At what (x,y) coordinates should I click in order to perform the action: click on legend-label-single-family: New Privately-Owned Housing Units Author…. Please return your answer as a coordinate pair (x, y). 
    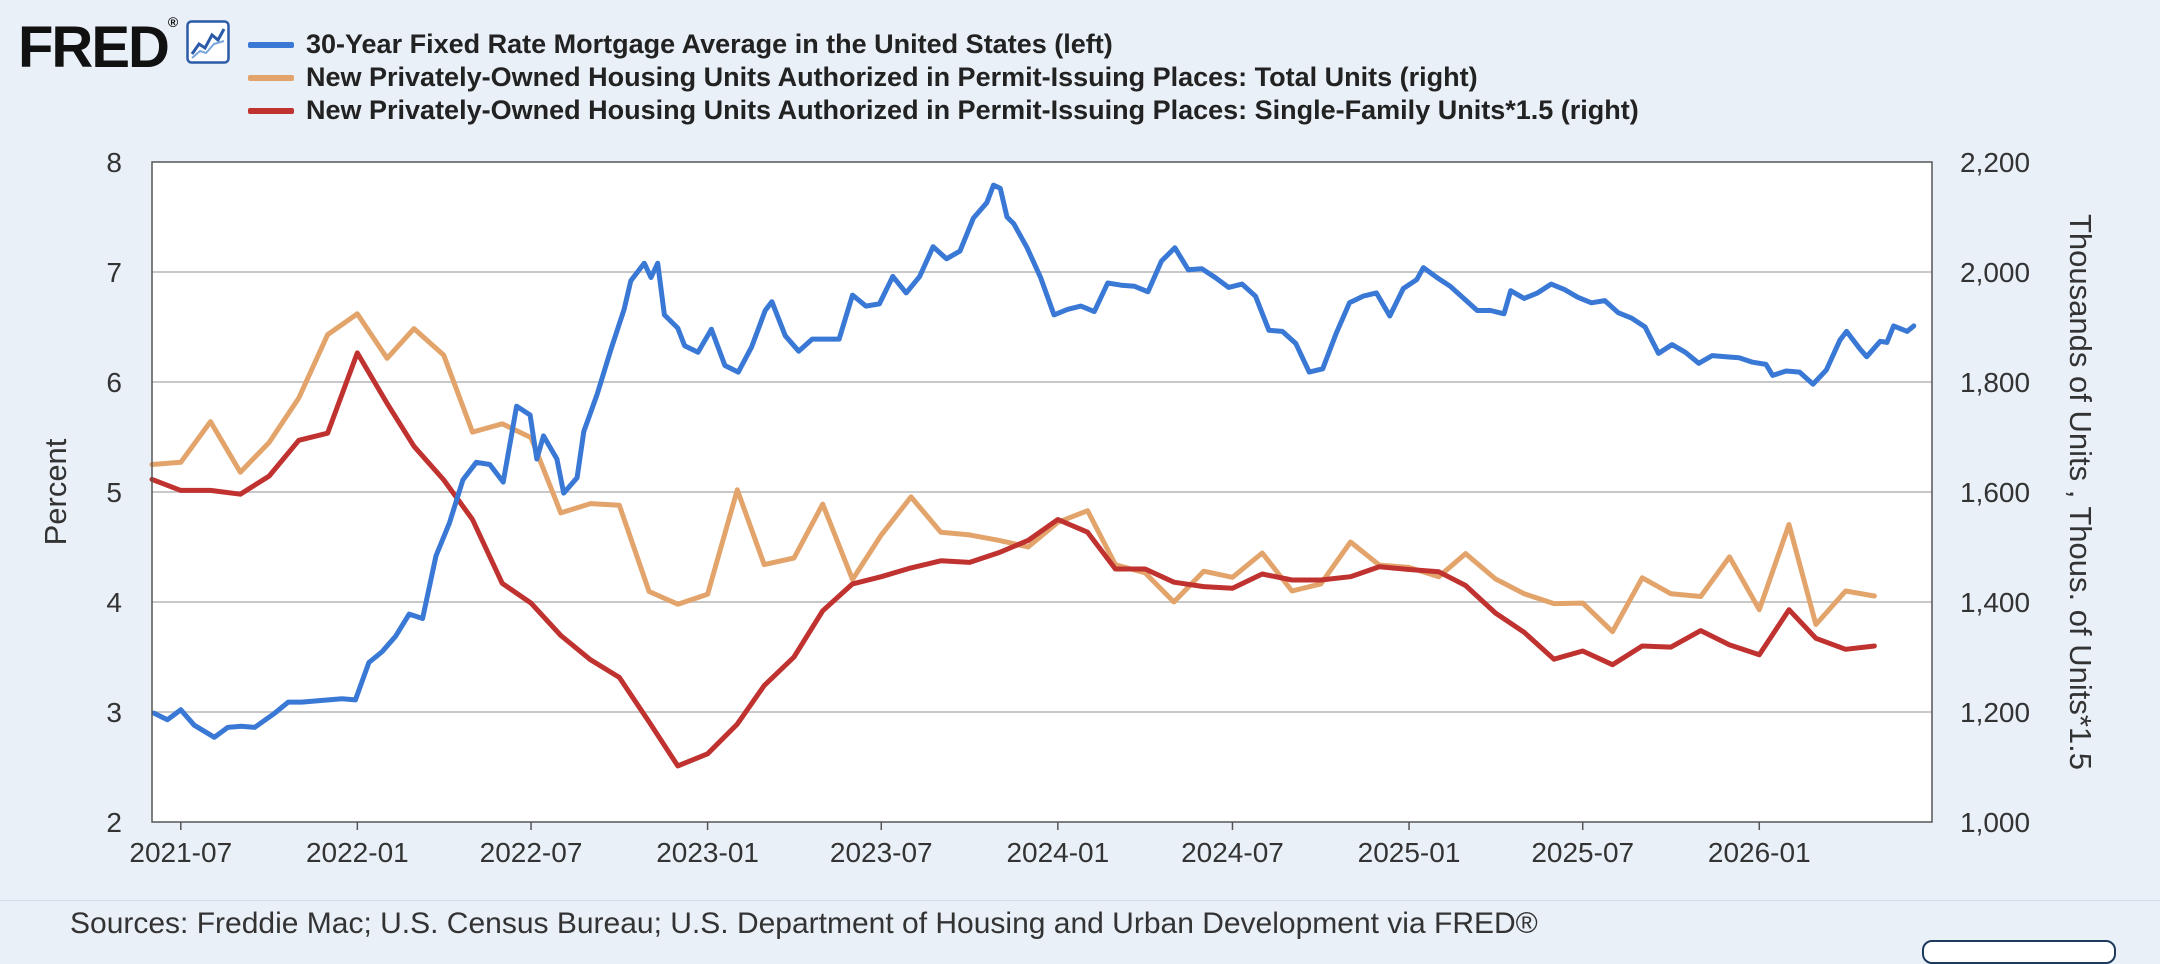
    Looking at the image, I should click on (972, 110).